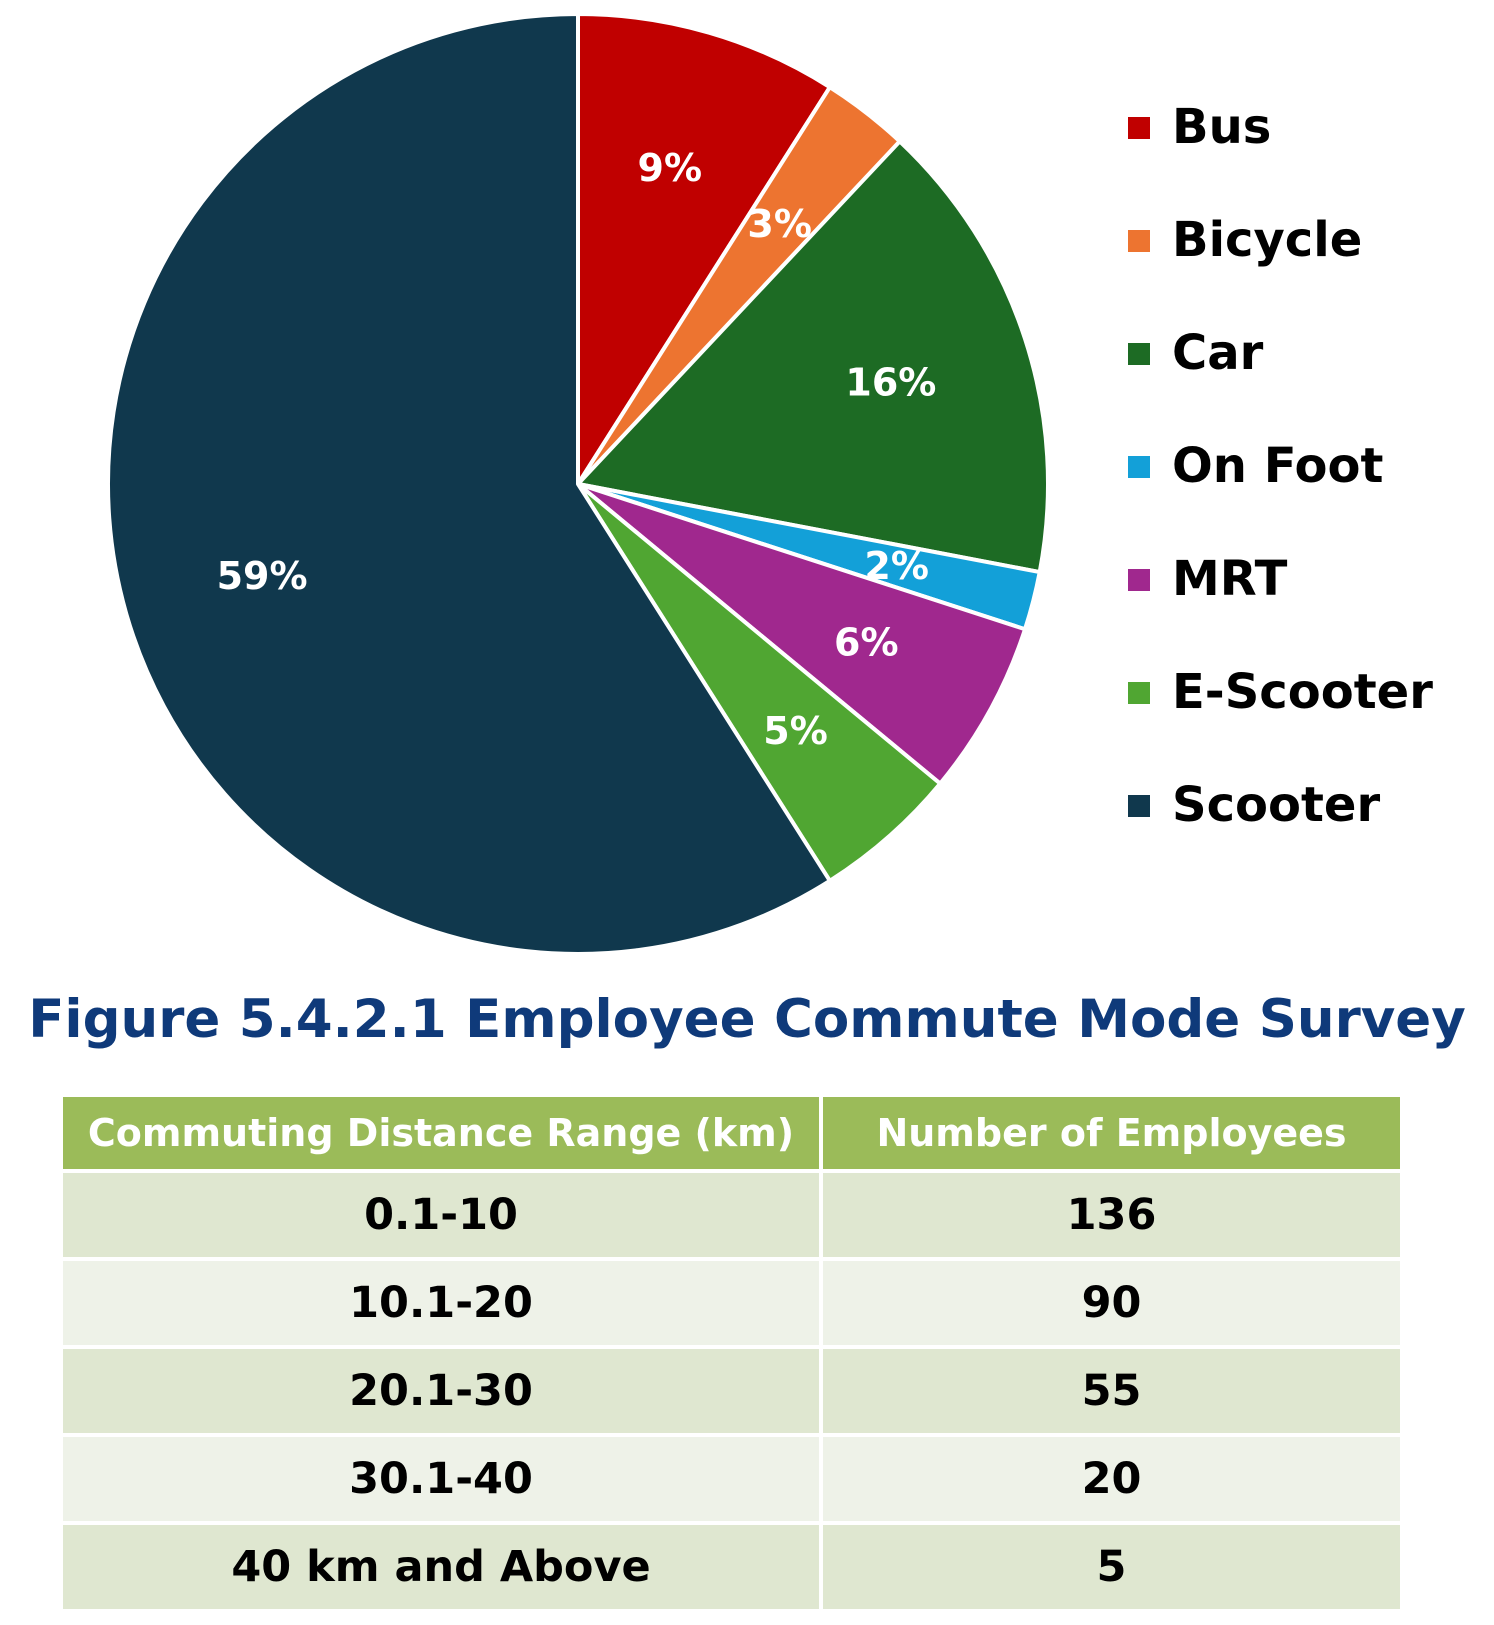 Image resolution: width=1494 pixels, height=1625 pixels. What do you see at coordinates (1111, 1135) in the screenshot?
I see `table-header-employees: Number of Employees` at bounding box center [1111, 1135].